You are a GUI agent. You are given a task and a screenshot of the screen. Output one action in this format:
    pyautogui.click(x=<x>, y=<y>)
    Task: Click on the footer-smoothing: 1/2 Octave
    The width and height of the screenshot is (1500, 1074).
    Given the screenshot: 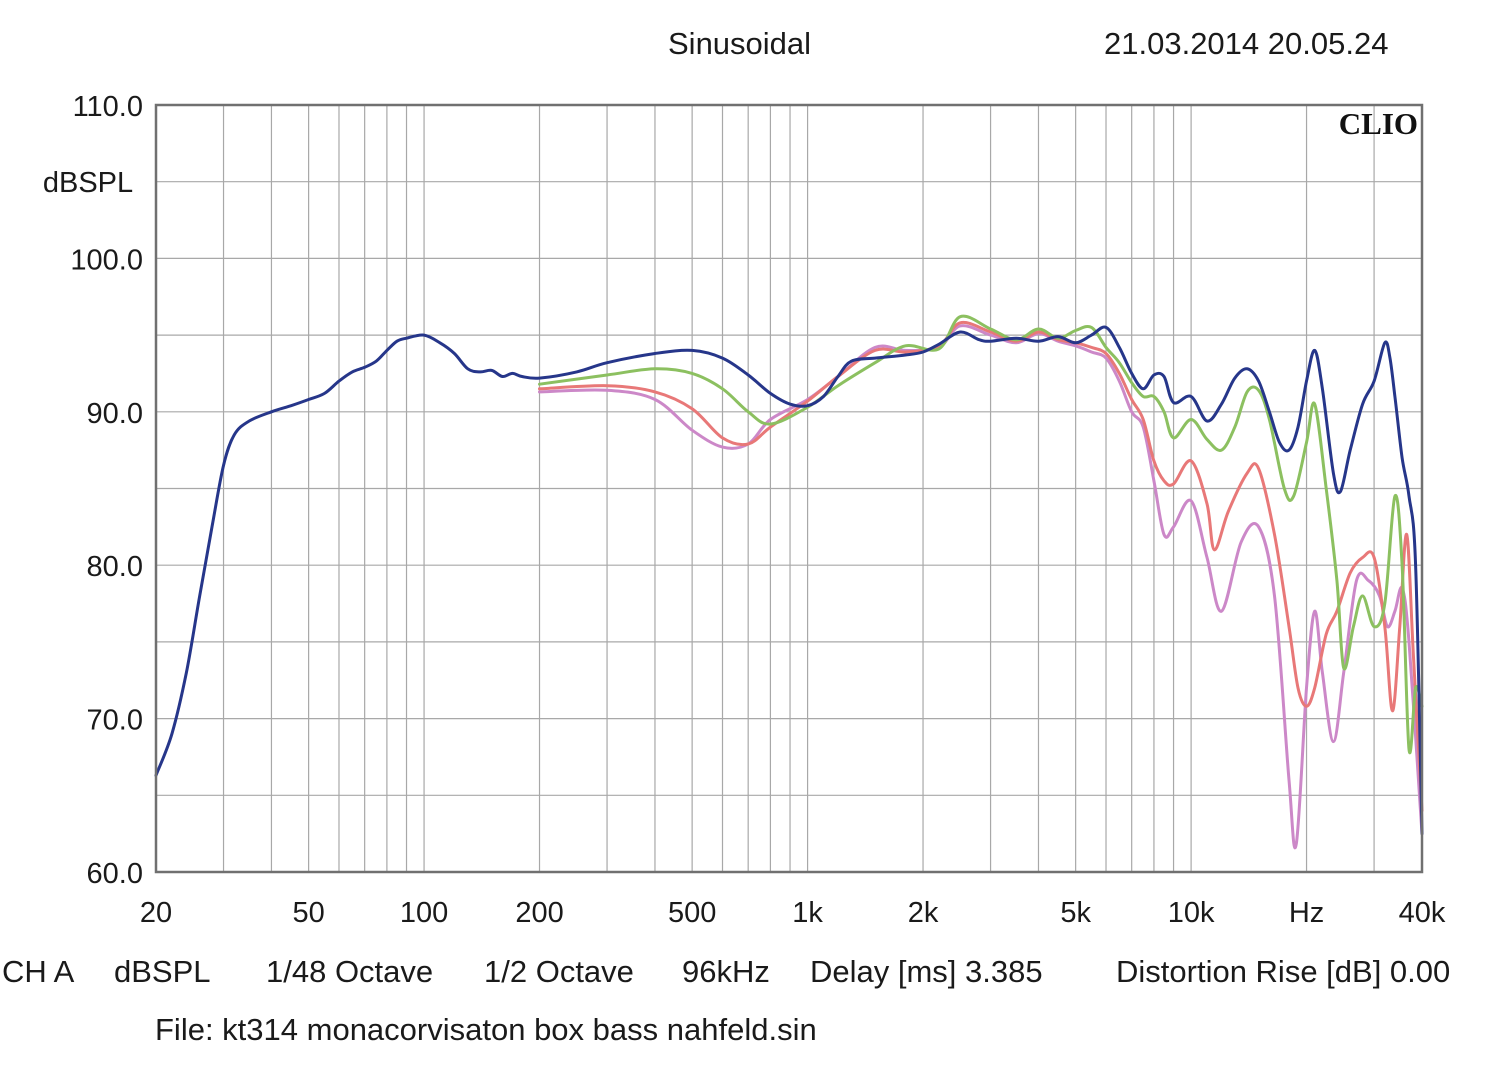 What is the action you would take?
    pyautogui.click(x=559, y=971)
    